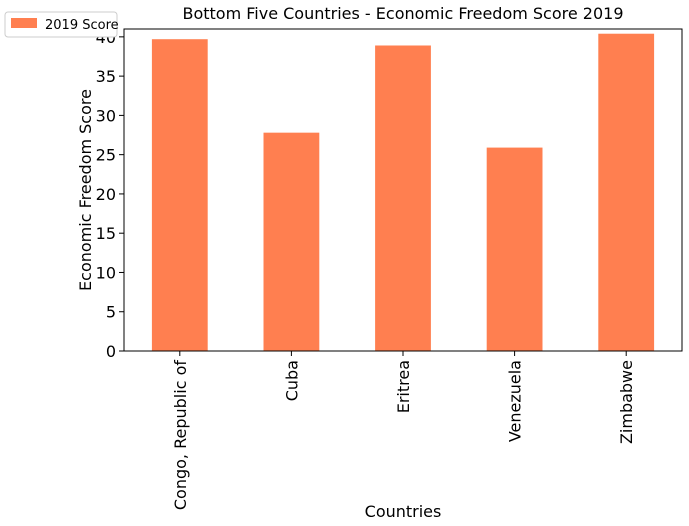 The image size is (689, 526). Describe the element at coordinates (515, 401) in the screenshot. I see `x-tick-label: Venezuela` at that location.